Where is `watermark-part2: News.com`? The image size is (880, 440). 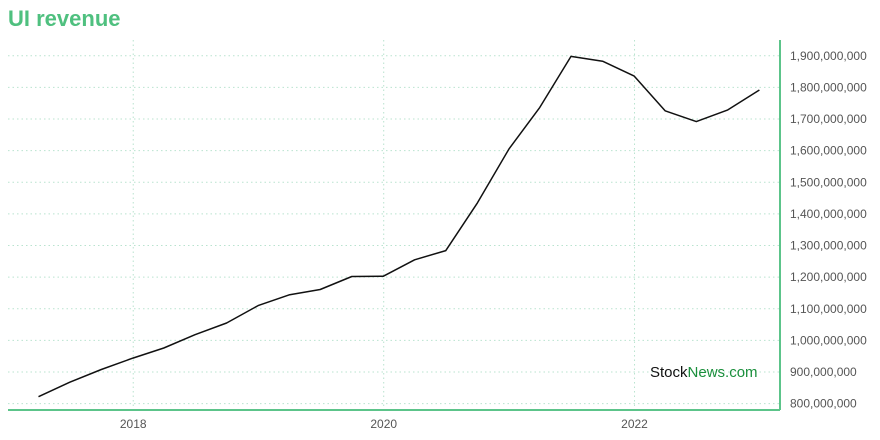 watermark-part2: News.com is located at coordinates (722, 372).